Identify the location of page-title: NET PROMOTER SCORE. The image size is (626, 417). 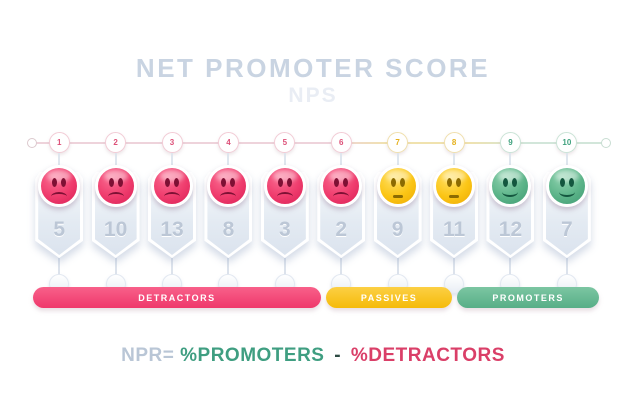
(313, 68).